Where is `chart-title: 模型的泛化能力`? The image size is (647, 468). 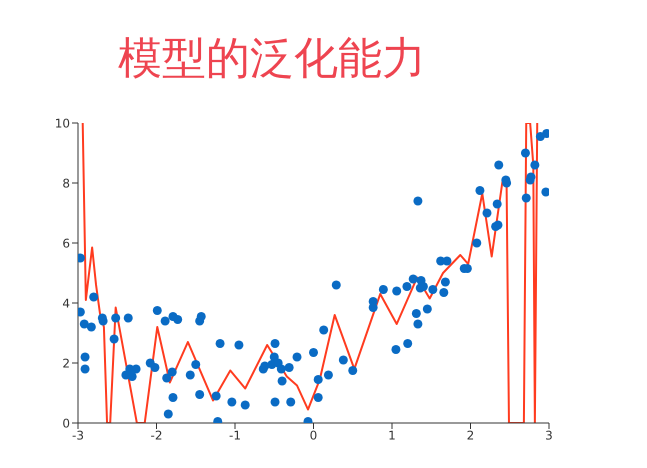 chart-title: 模型的泛化能力 is located at coordinates (272, 59).